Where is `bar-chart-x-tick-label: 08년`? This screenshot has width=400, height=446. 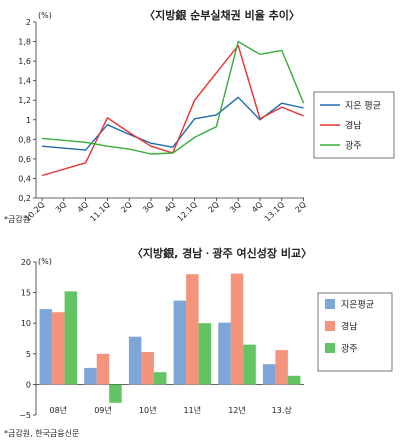
bar-chart-x-tick-label: 08년 is located at coordinates (59, 410).